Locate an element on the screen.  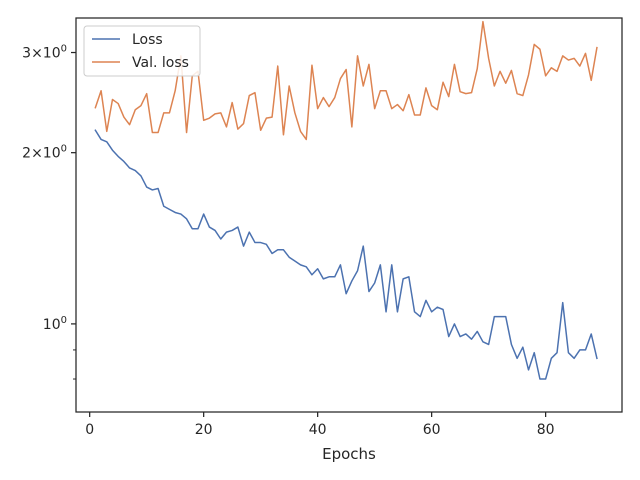
legend-label-val-loss: Val. loss is located at coordinates (160, 63).